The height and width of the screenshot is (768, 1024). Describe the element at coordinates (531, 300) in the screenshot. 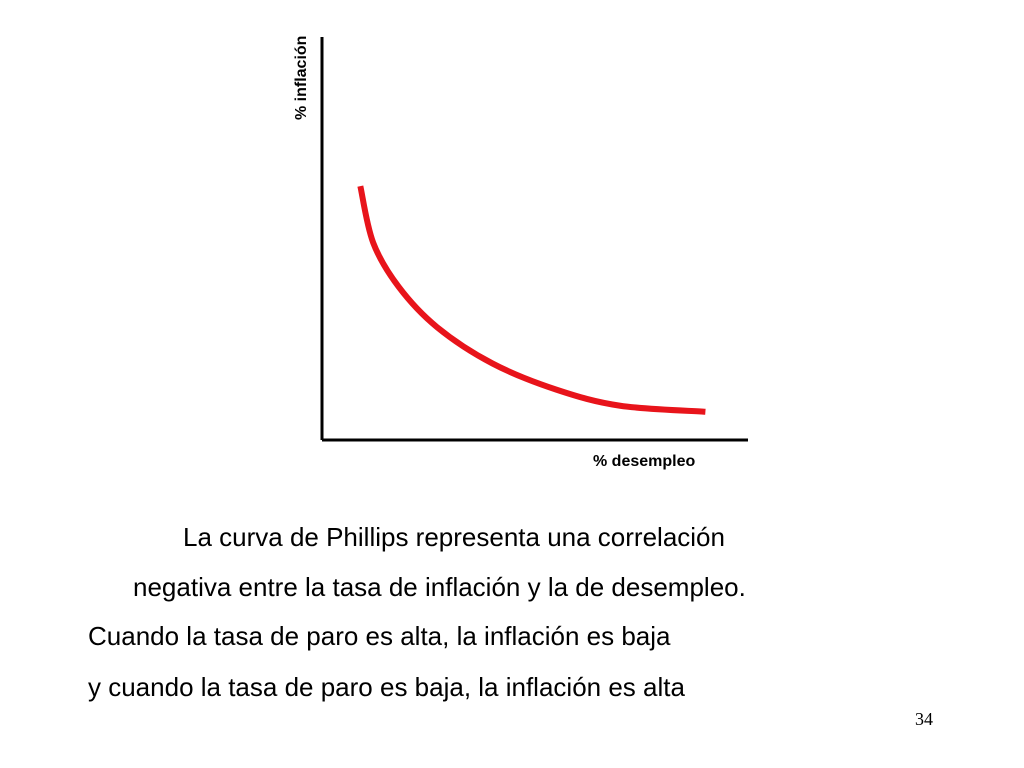

I see `phillips-curve-line` at that location.